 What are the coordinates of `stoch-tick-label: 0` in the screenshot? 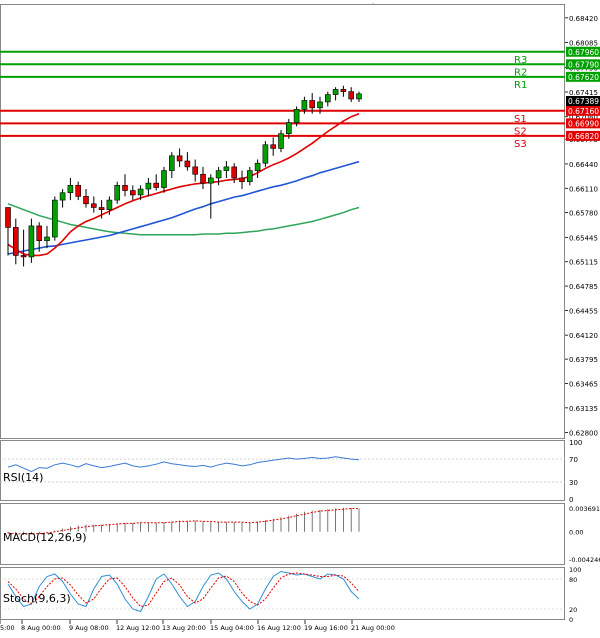 It's located at (571, 620).